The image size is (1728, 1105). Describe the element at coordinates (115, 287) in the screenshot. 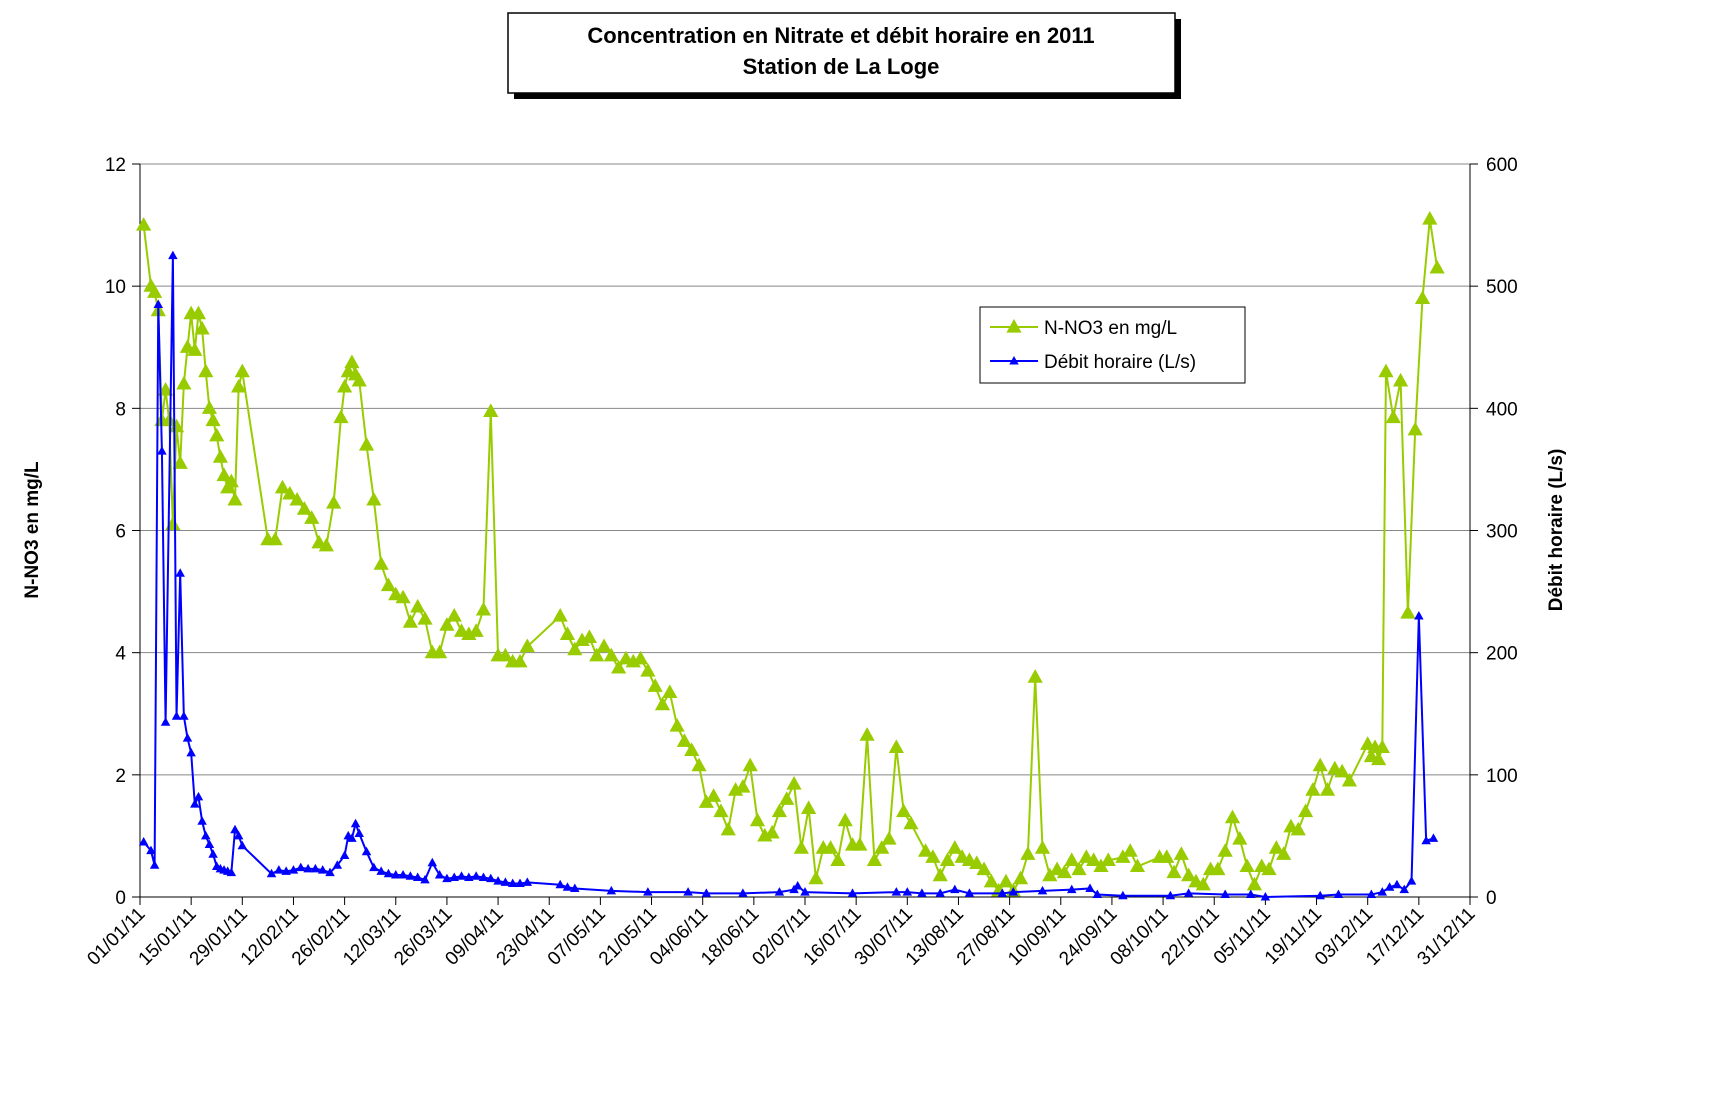

I see `y-tick-label: 10` at that location.